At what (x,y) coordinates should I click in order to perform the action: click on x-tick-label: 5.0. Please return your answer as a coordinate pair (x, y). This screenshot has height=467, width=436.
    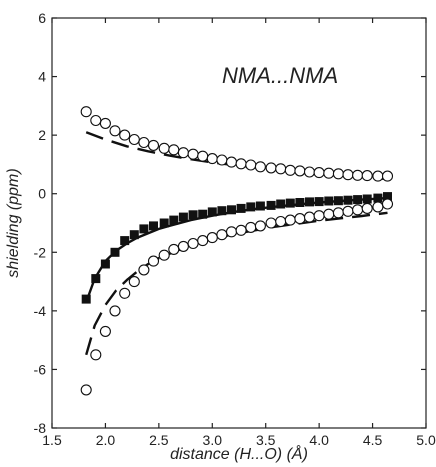
    Looking at the image, I should click on (426, 440).